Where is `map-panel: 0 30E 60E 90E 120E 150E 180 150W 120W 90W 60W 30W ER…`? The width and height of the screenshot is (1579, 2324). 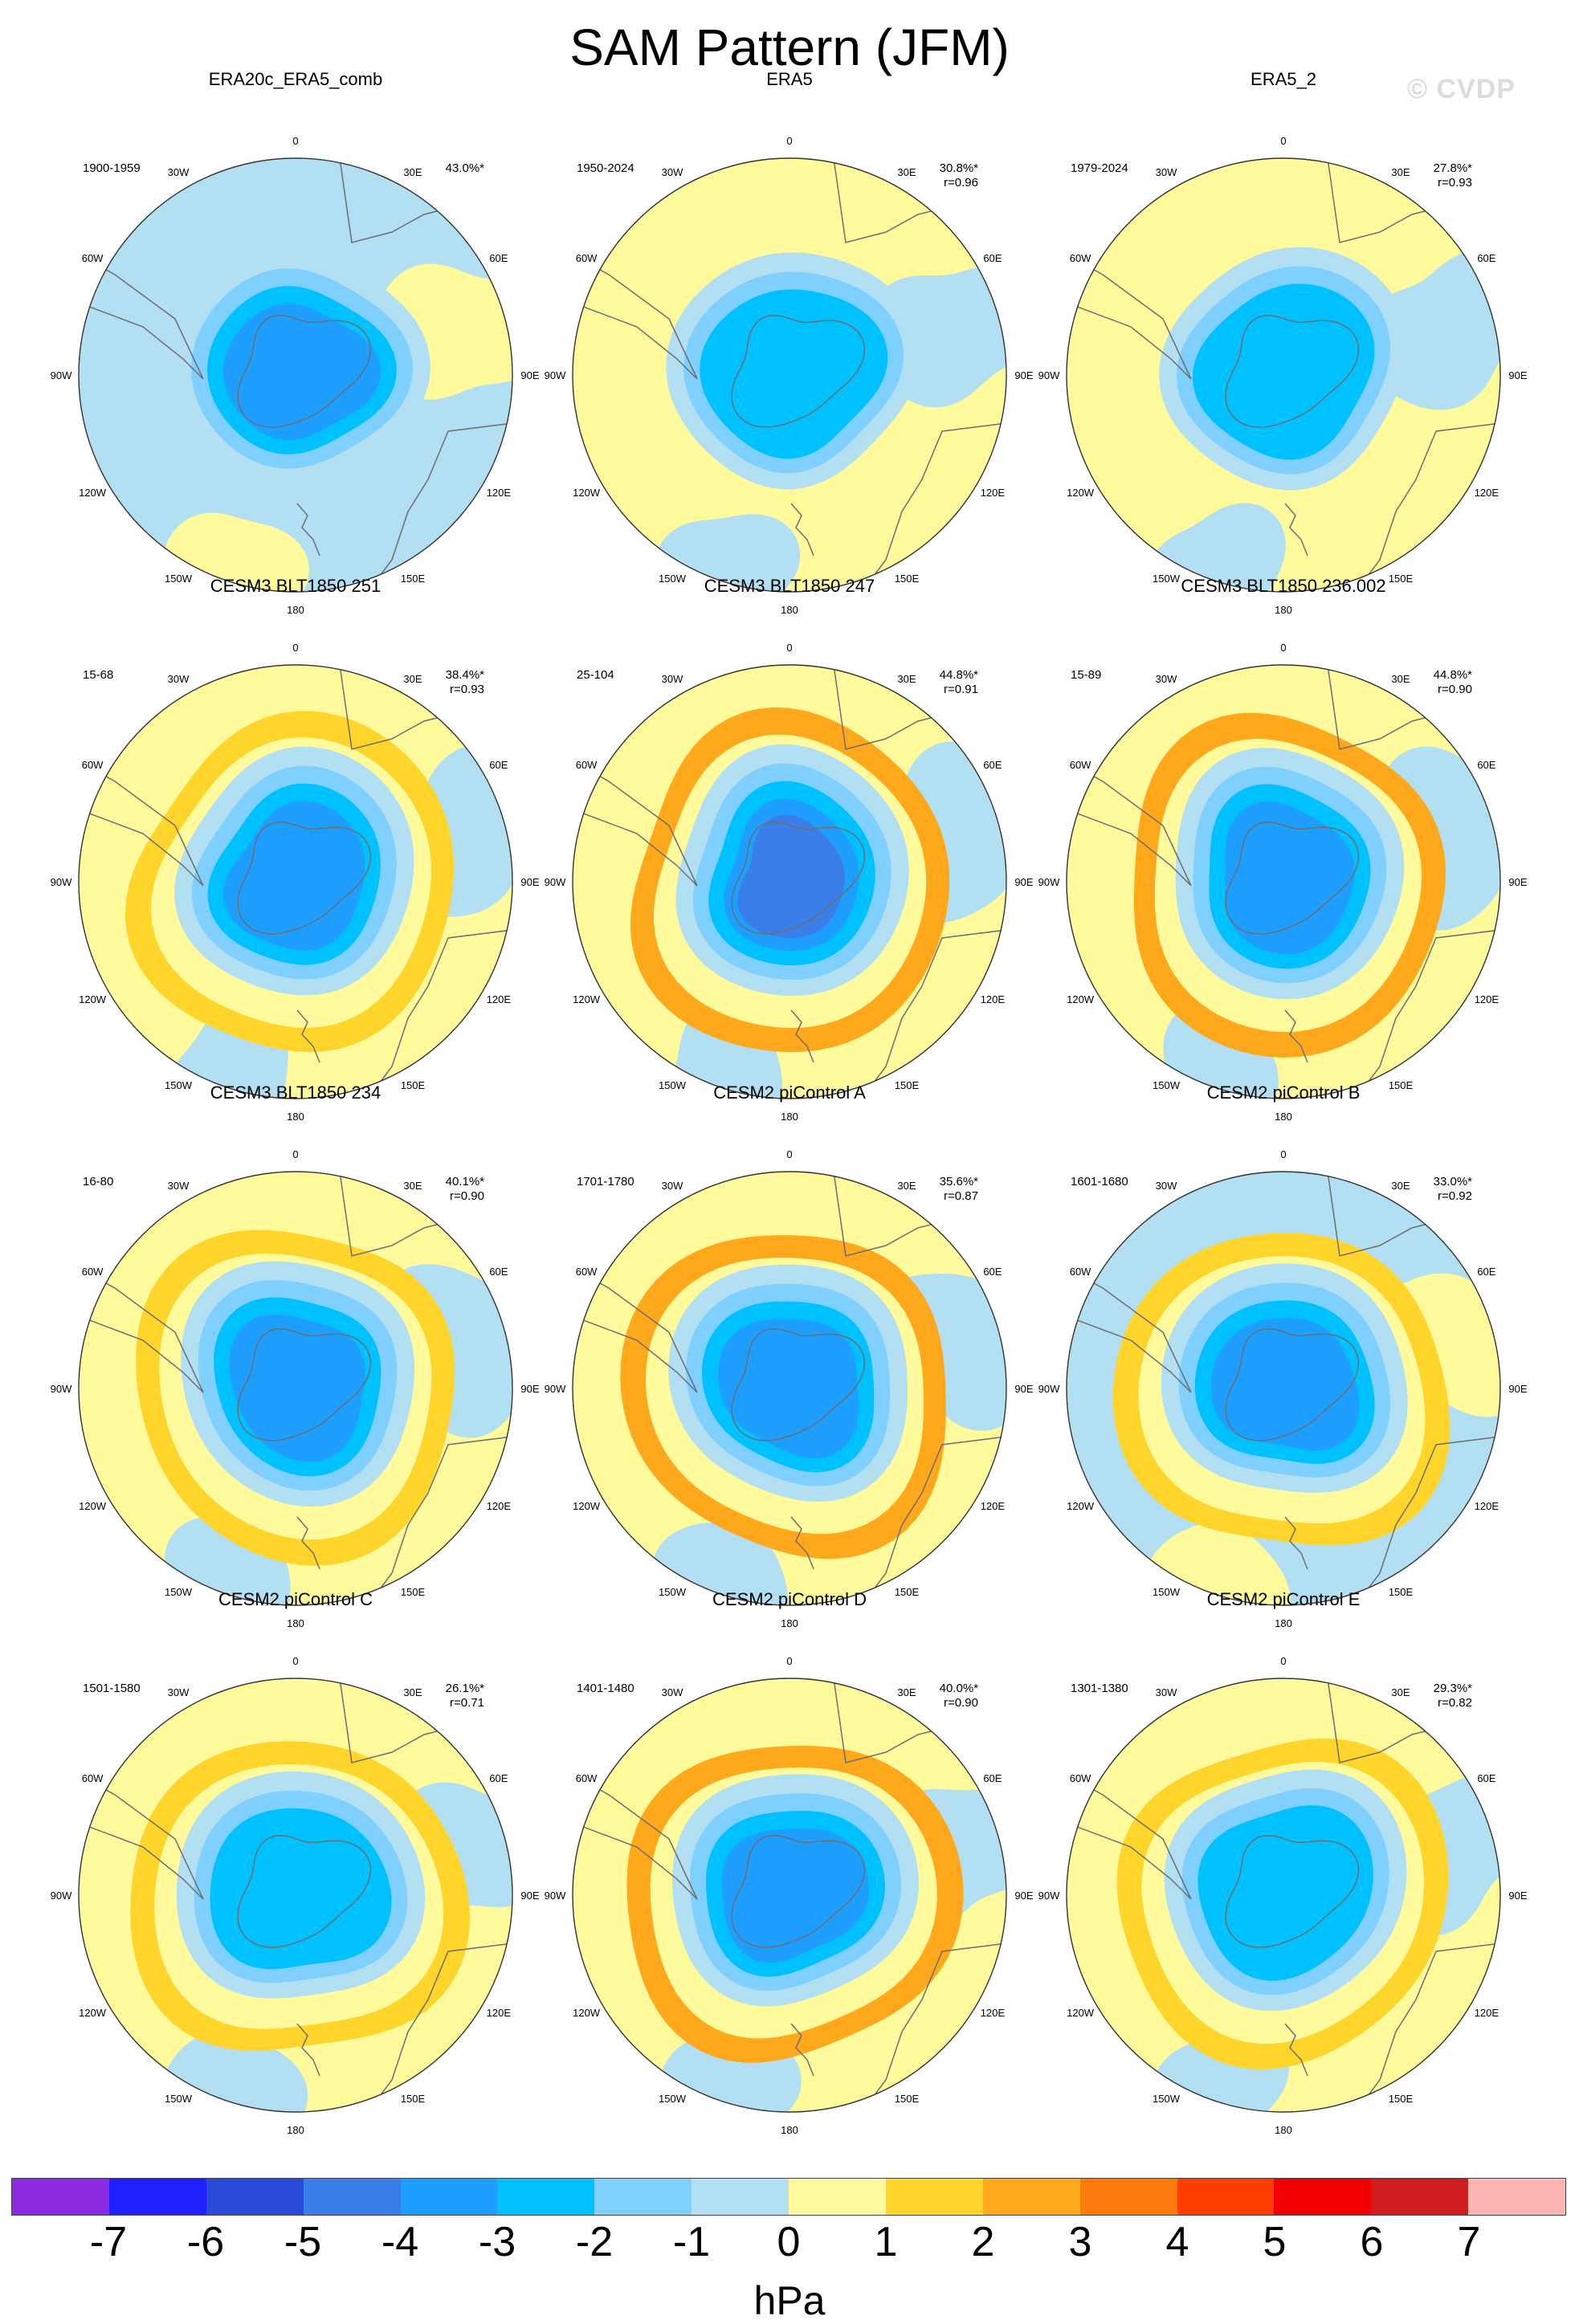
map-panel: 0 30E 60E 90E 120E 150E 180 150W 120W 90W 60W 30W ER… is located at coordinates (1283, 343).